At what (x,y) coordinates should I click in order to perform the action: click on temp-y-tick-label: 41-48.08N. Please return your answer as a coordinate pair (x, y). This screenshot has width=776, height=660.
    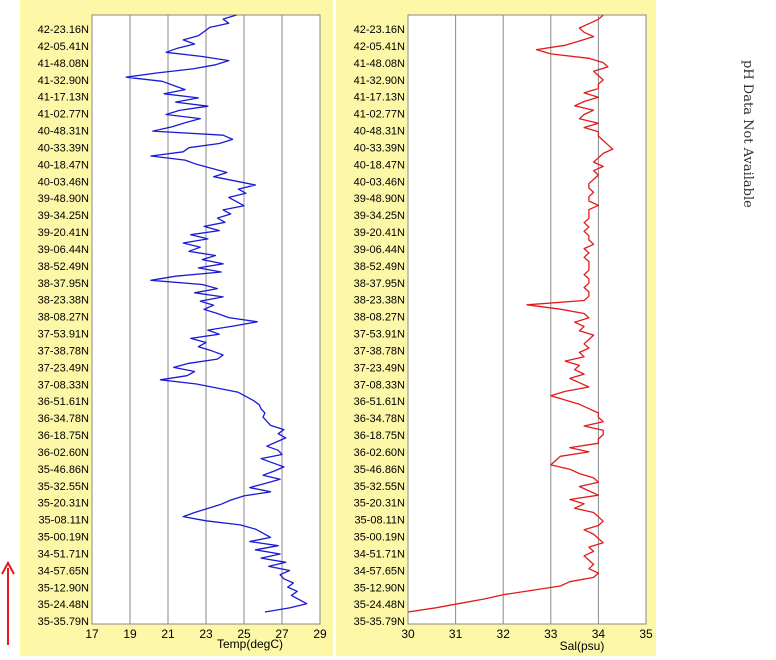
    Looking at the image, I should click on (63, 64).